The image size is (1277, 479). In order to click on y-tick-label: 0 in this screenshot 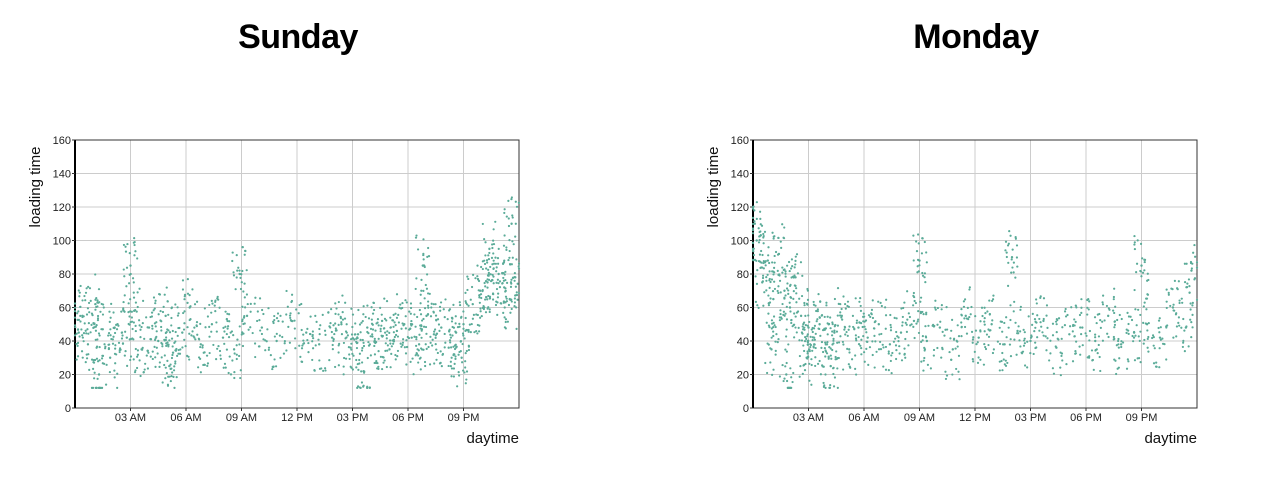, I will do `click(68, 409)`.